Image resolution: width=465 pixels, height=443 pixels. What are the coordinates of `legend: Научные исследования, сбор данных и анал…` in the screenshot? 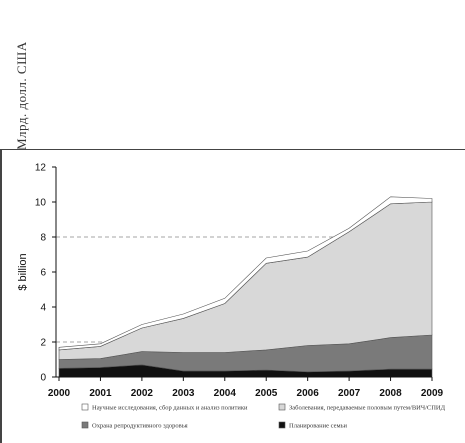 It's located at (263, 416).